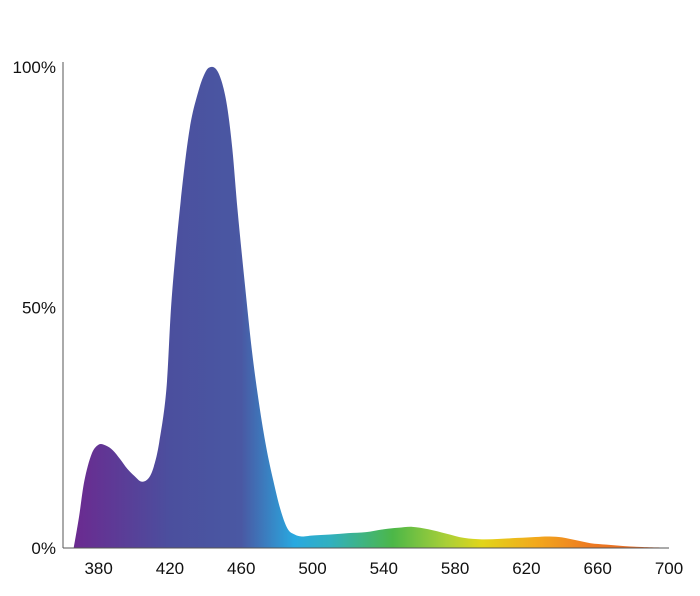 This screenshot has height=596, width=700. Describe the element at coordinates (455, 568) in the screenshot. I see `x-tick-label: 580` at that location.